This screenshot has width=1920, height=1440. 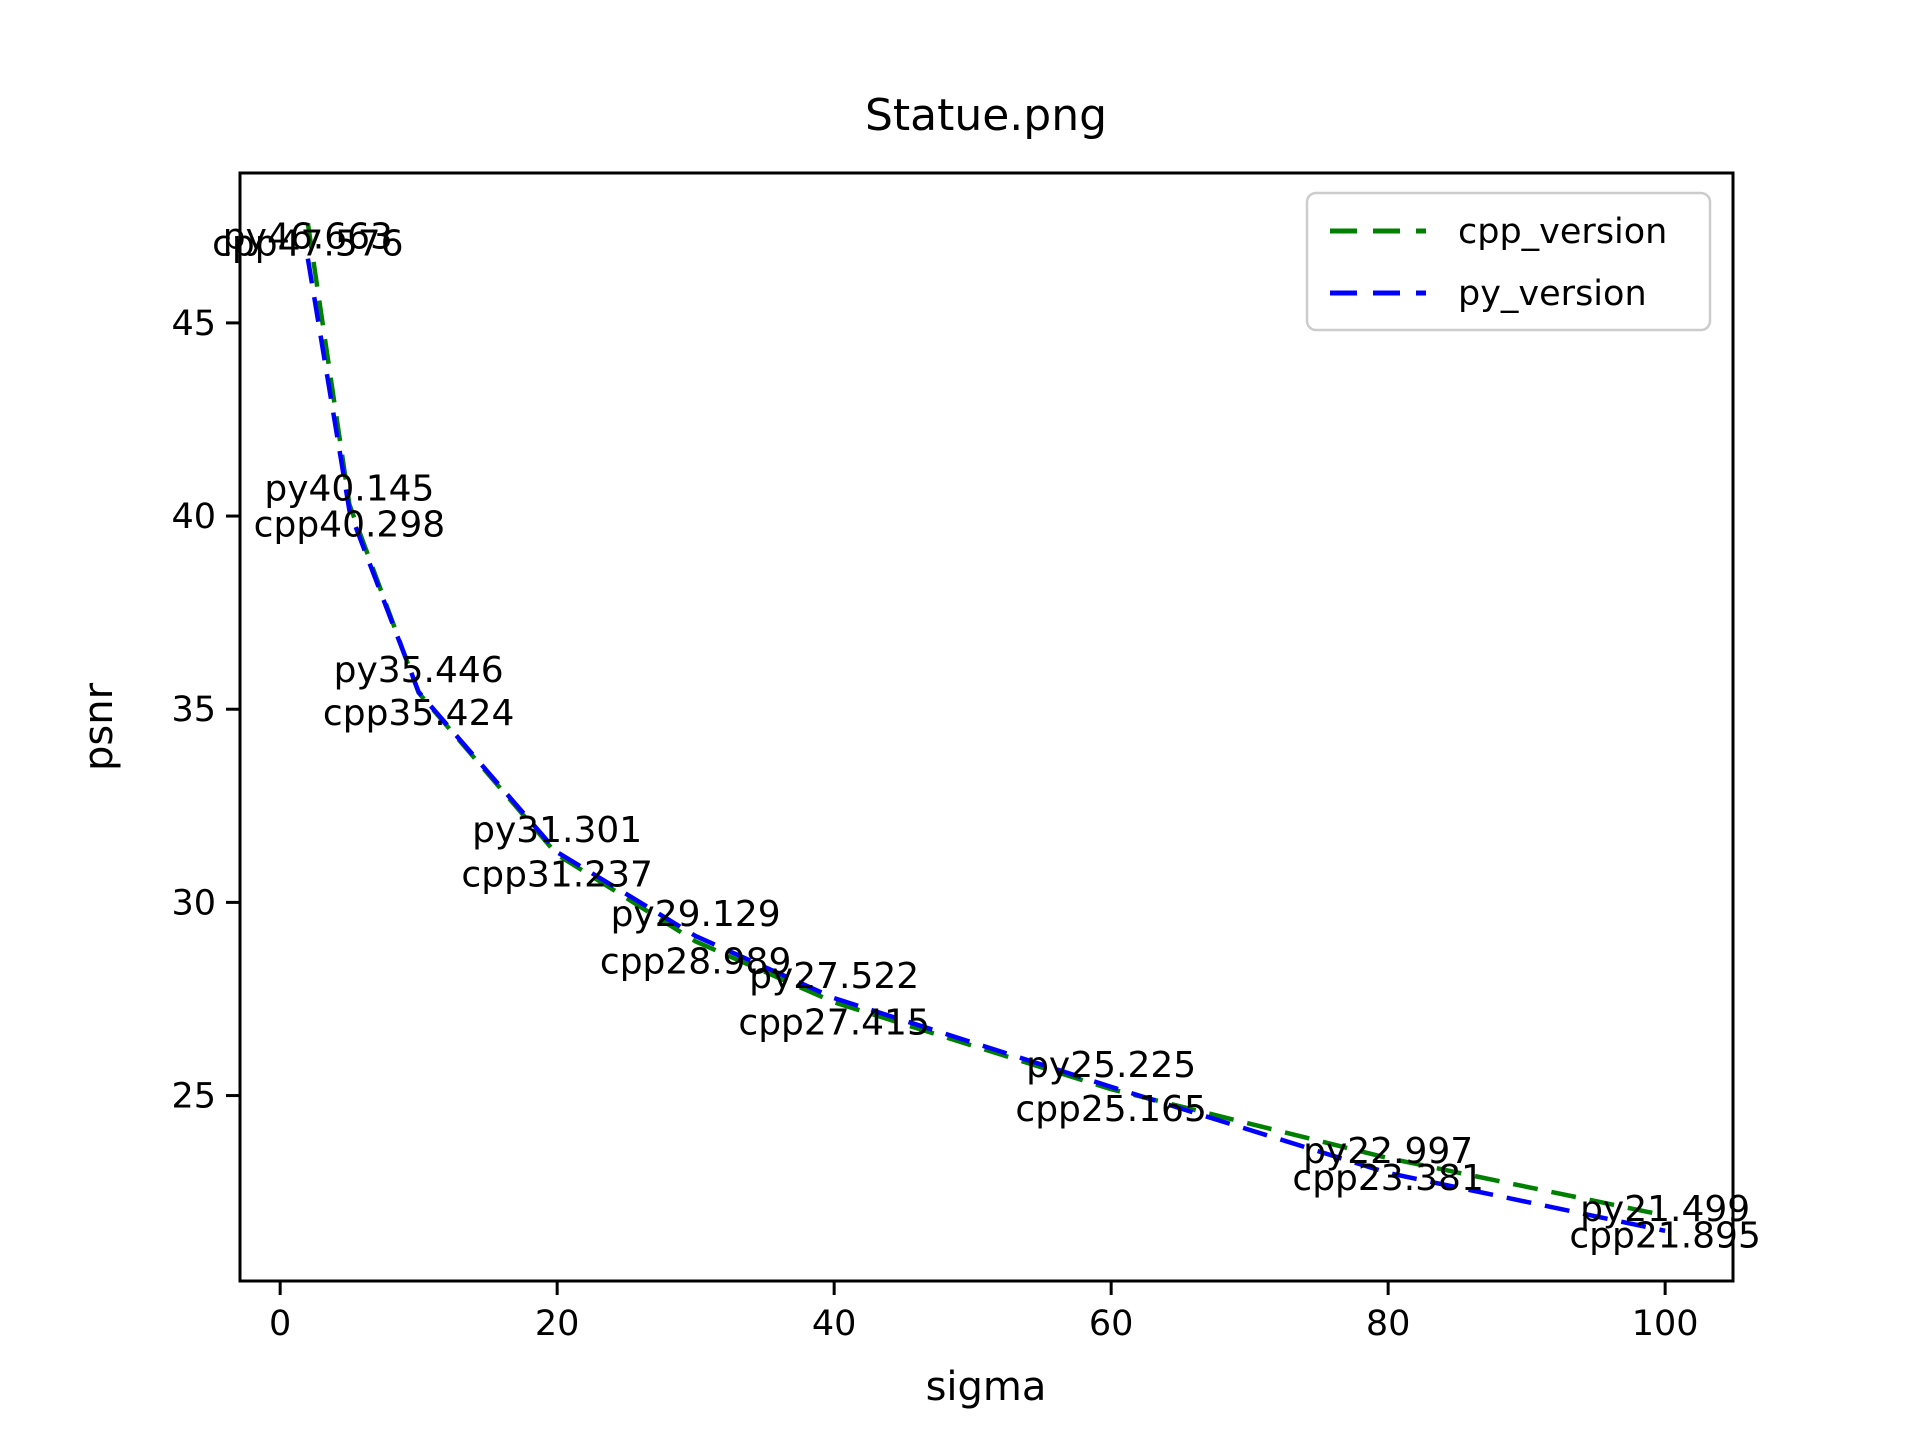 What do you see at coordinates (193, 324) in the screenshot?
I see `y-tick-label: 45` at bounding box center [193, 324].